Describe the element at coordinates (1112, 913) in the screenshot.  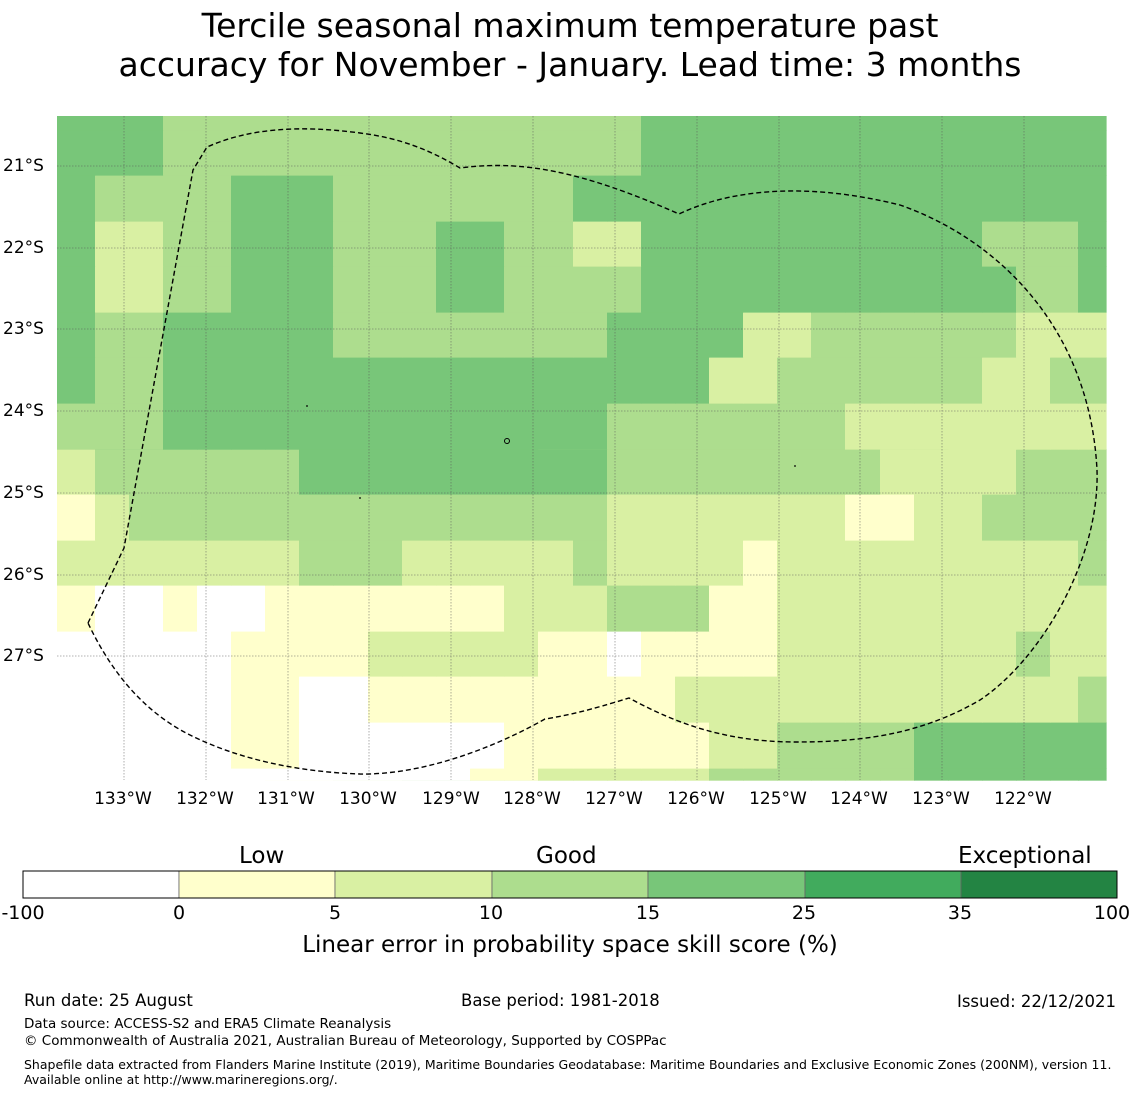
I see `colorbar-tick: 100` at that location.